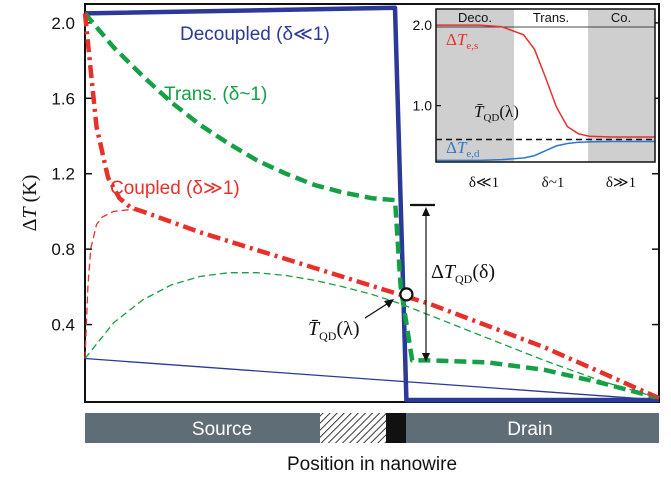 The image size is (671, 479). Describe the element at coordinates (372, 464) in the screenshot. I see `x-axis-label: Position in nanowire` at that location.